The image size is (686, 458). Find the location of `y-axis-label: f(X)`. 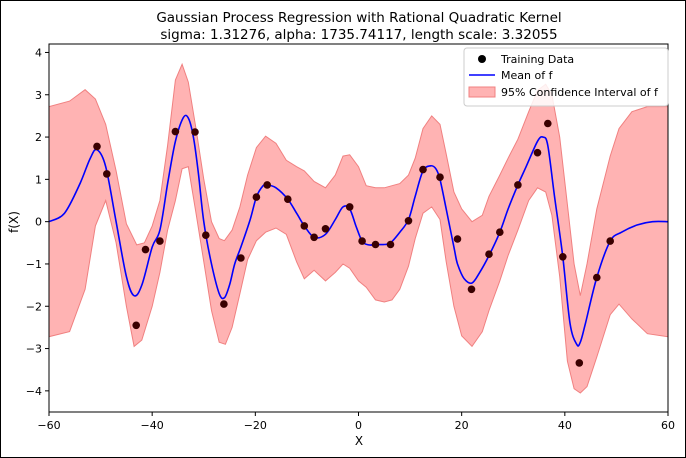

y-axis-label: f(X) is located at coordinates (14, 222).